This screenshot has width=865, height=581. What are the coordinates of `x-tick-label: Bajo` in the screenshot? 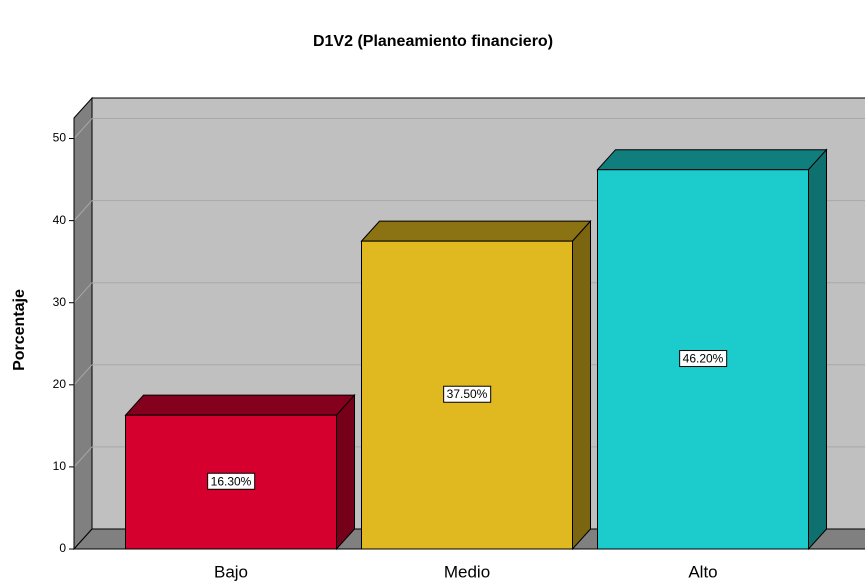 It's located at (231, 571).